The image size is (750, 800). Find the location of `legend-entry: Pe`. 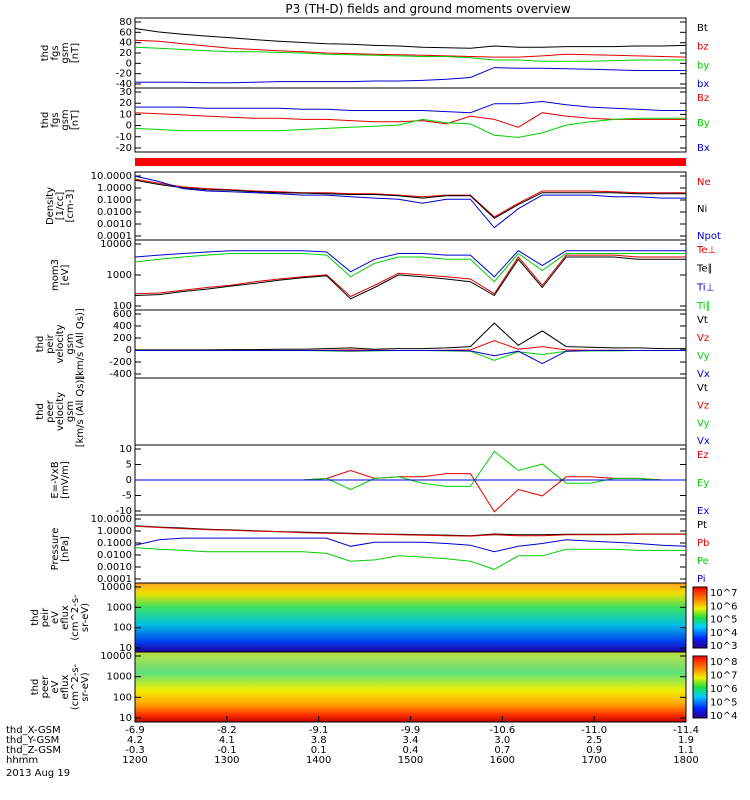

legend-entry: Pe is located at coordinates (703, 561).